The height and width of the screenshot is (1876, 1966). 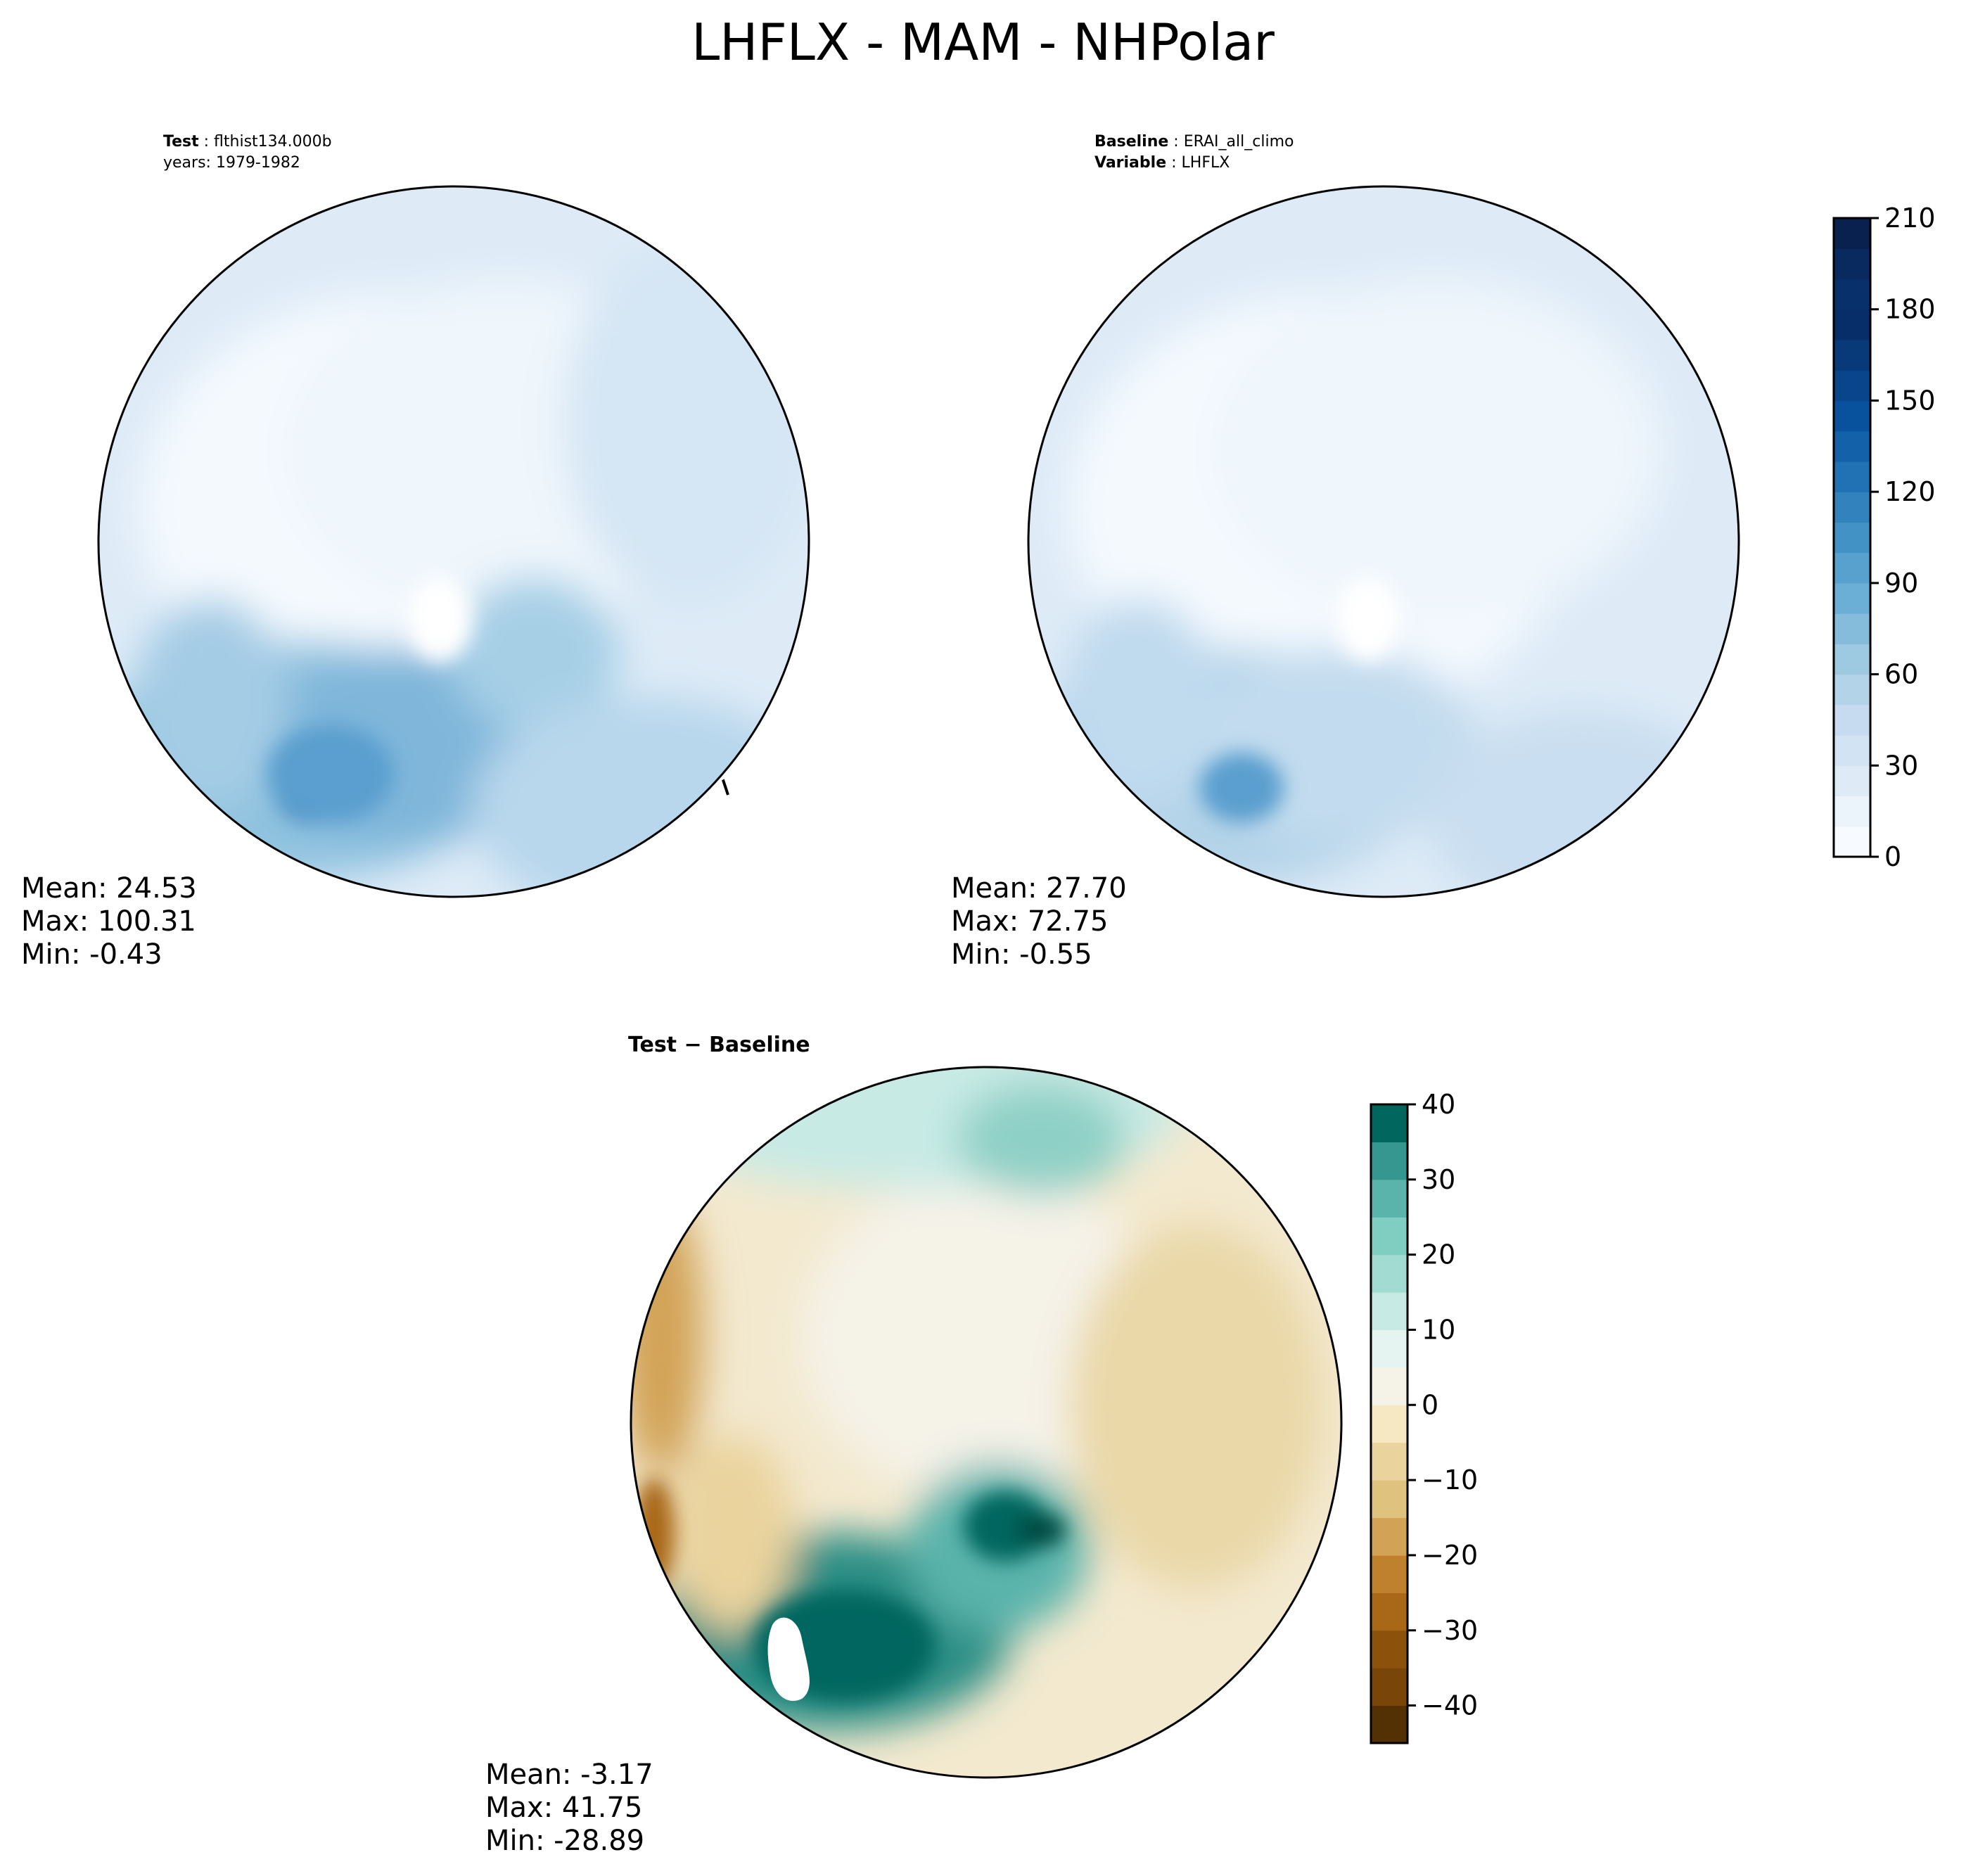 I want to click on baseline-stats: Mean: 27.70 Max: 72.75 Min: -0.55, so click(x=1039, y=921).